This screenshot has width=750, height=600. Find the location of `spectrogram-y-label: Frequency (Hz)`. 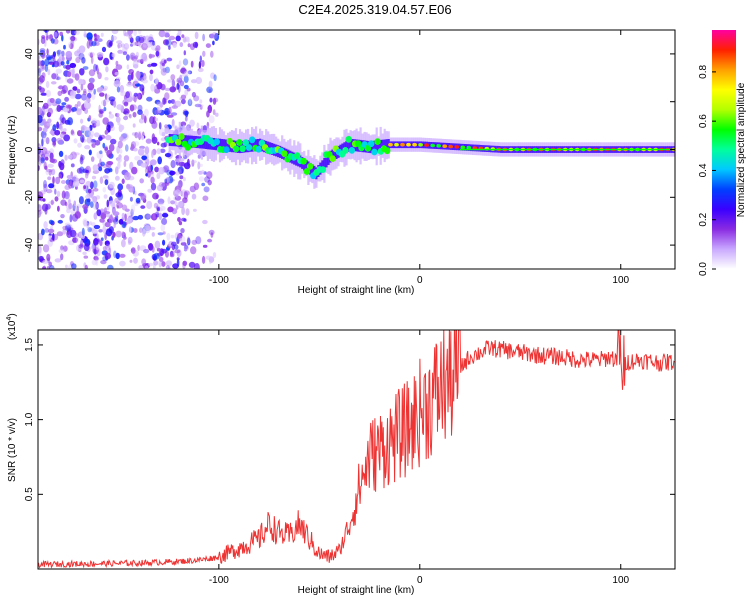

spectrogram-y-label: Frequency (Hz) is located at coordinates (12, 150).